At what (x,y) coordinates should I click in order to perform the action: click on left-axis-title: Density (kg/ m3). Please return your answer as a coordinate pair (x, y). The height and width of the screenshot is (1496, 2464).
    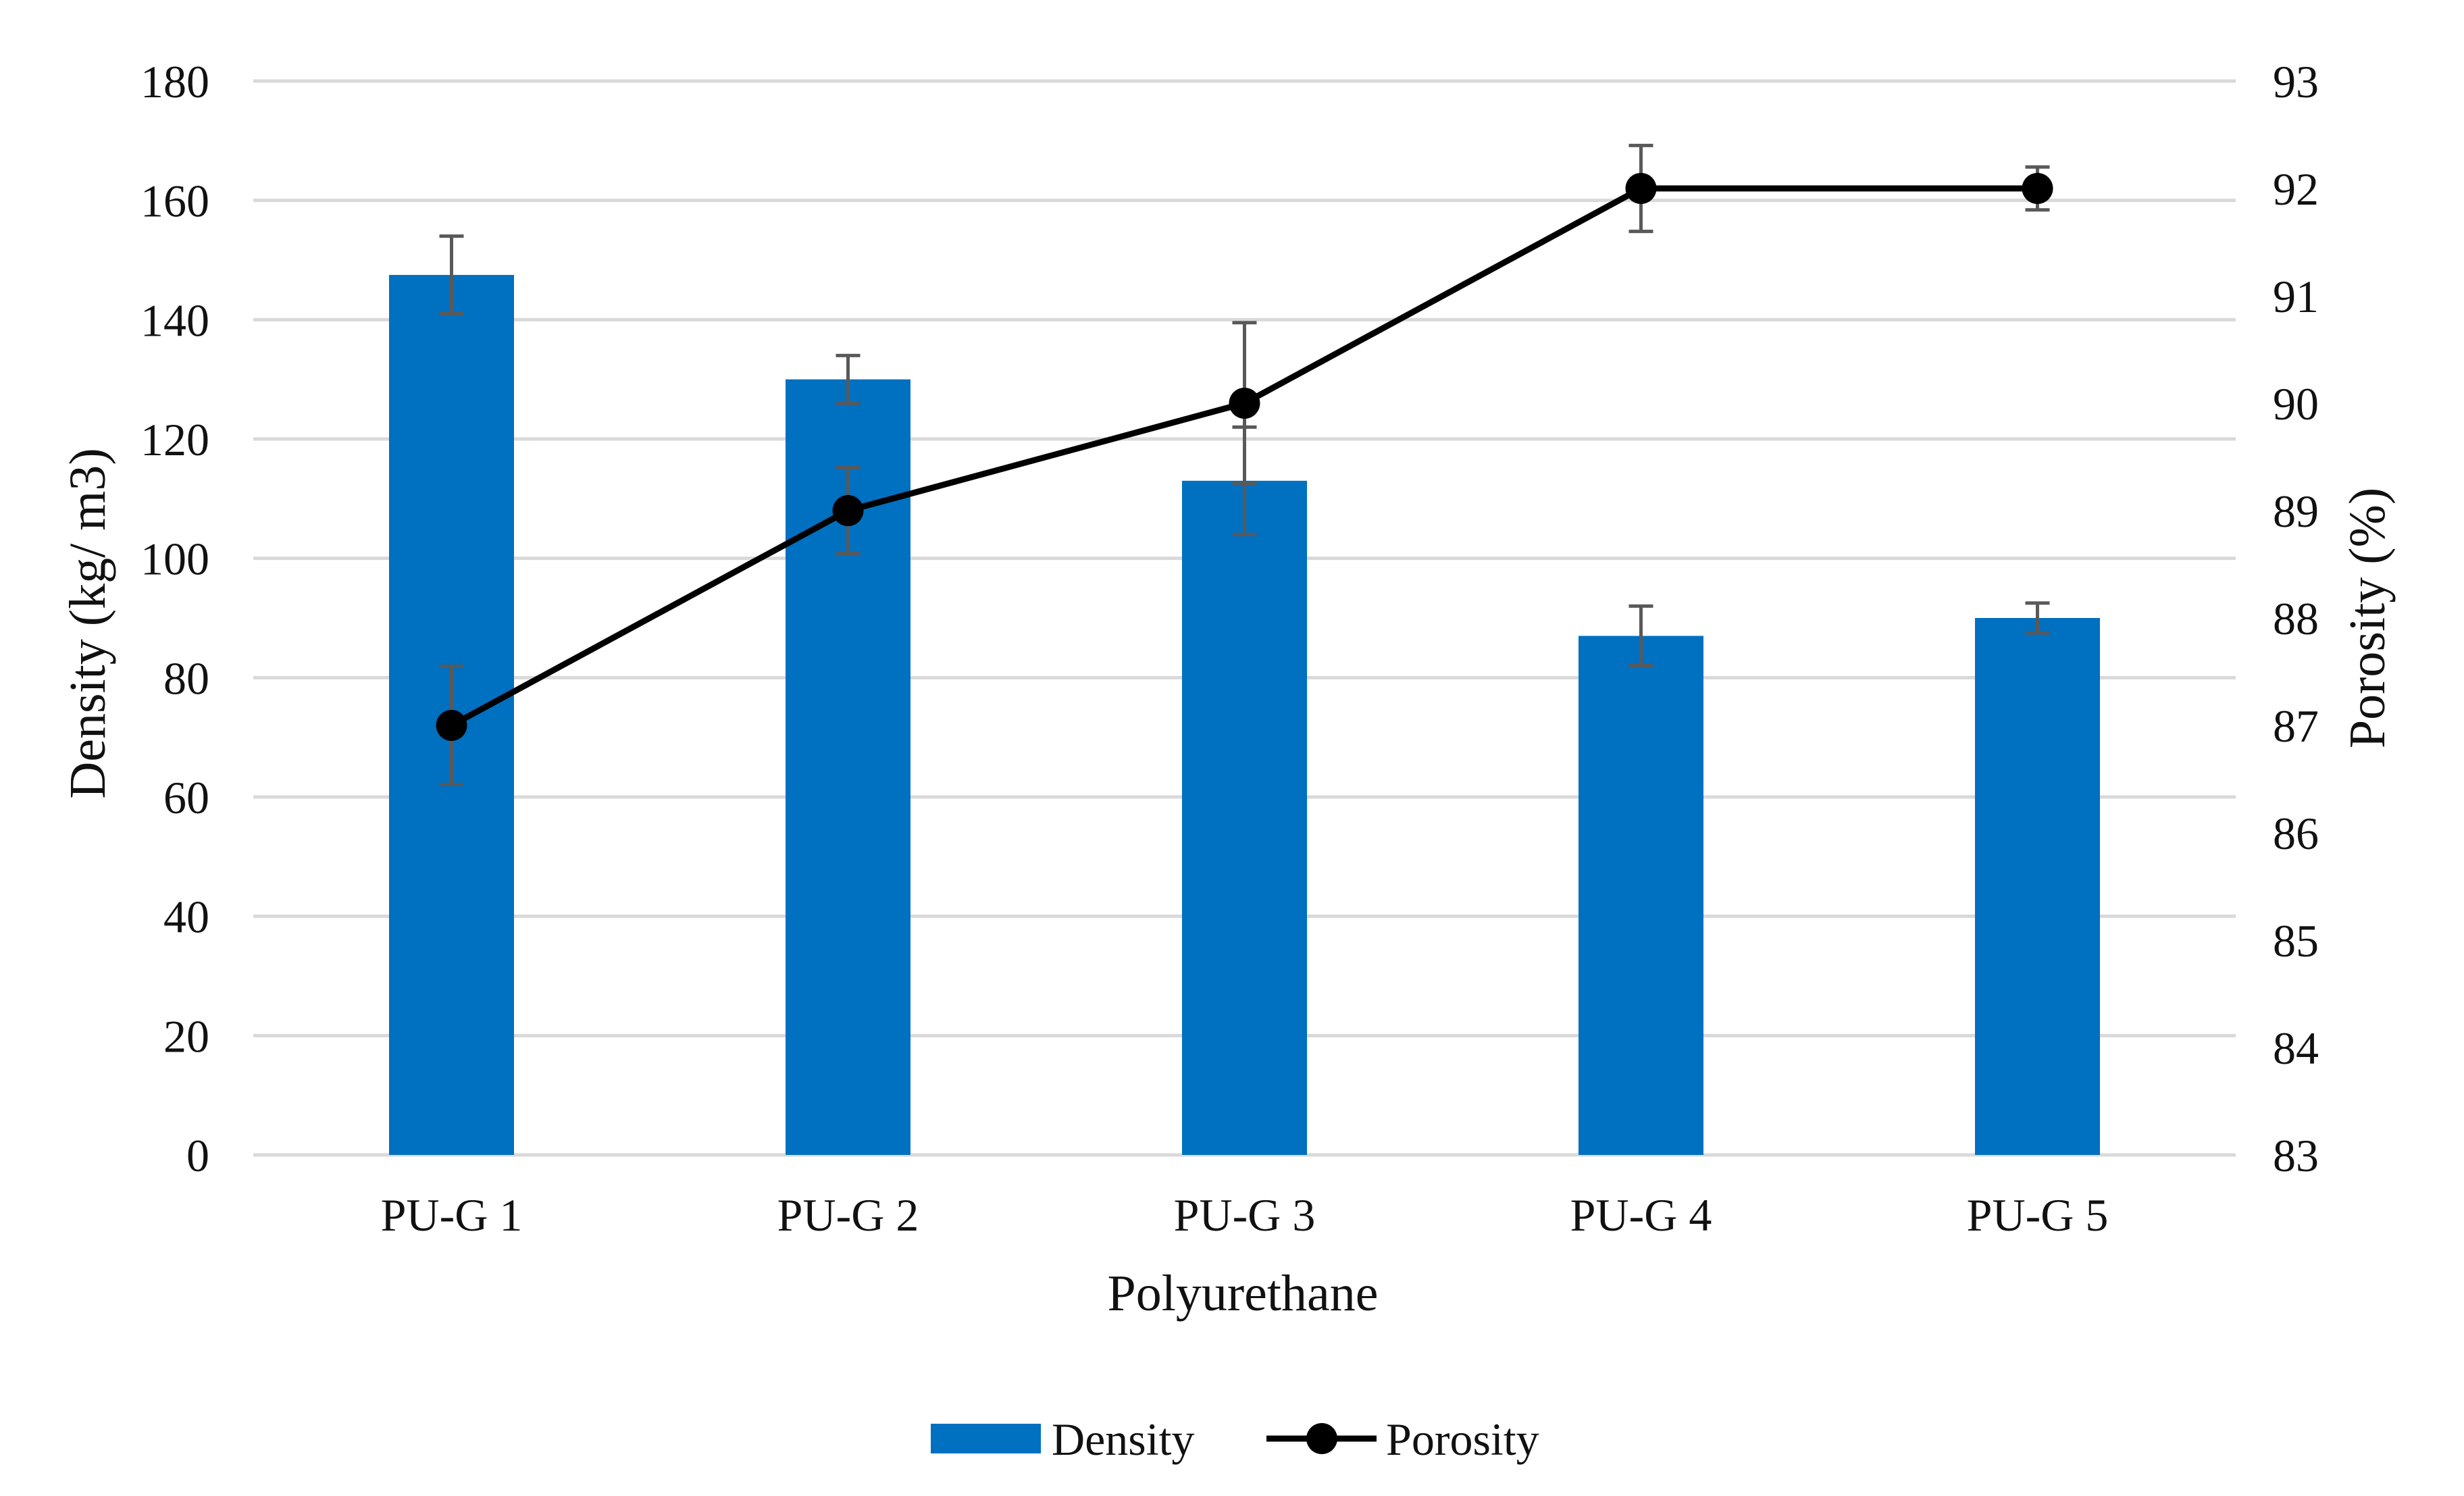
    Looking at the image, I should click on (88, 623).